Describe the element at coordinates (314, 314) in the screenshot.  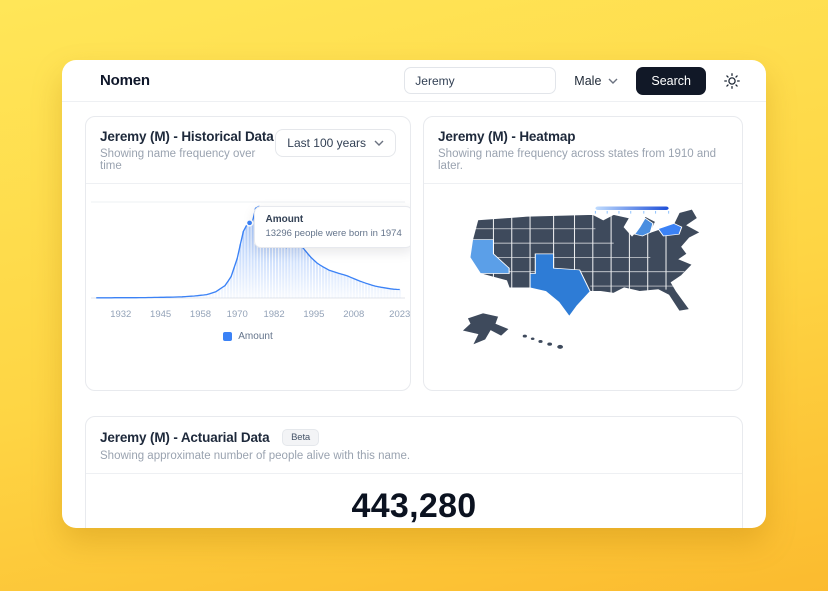
I see `x-axis-tick: 1995` at that location.